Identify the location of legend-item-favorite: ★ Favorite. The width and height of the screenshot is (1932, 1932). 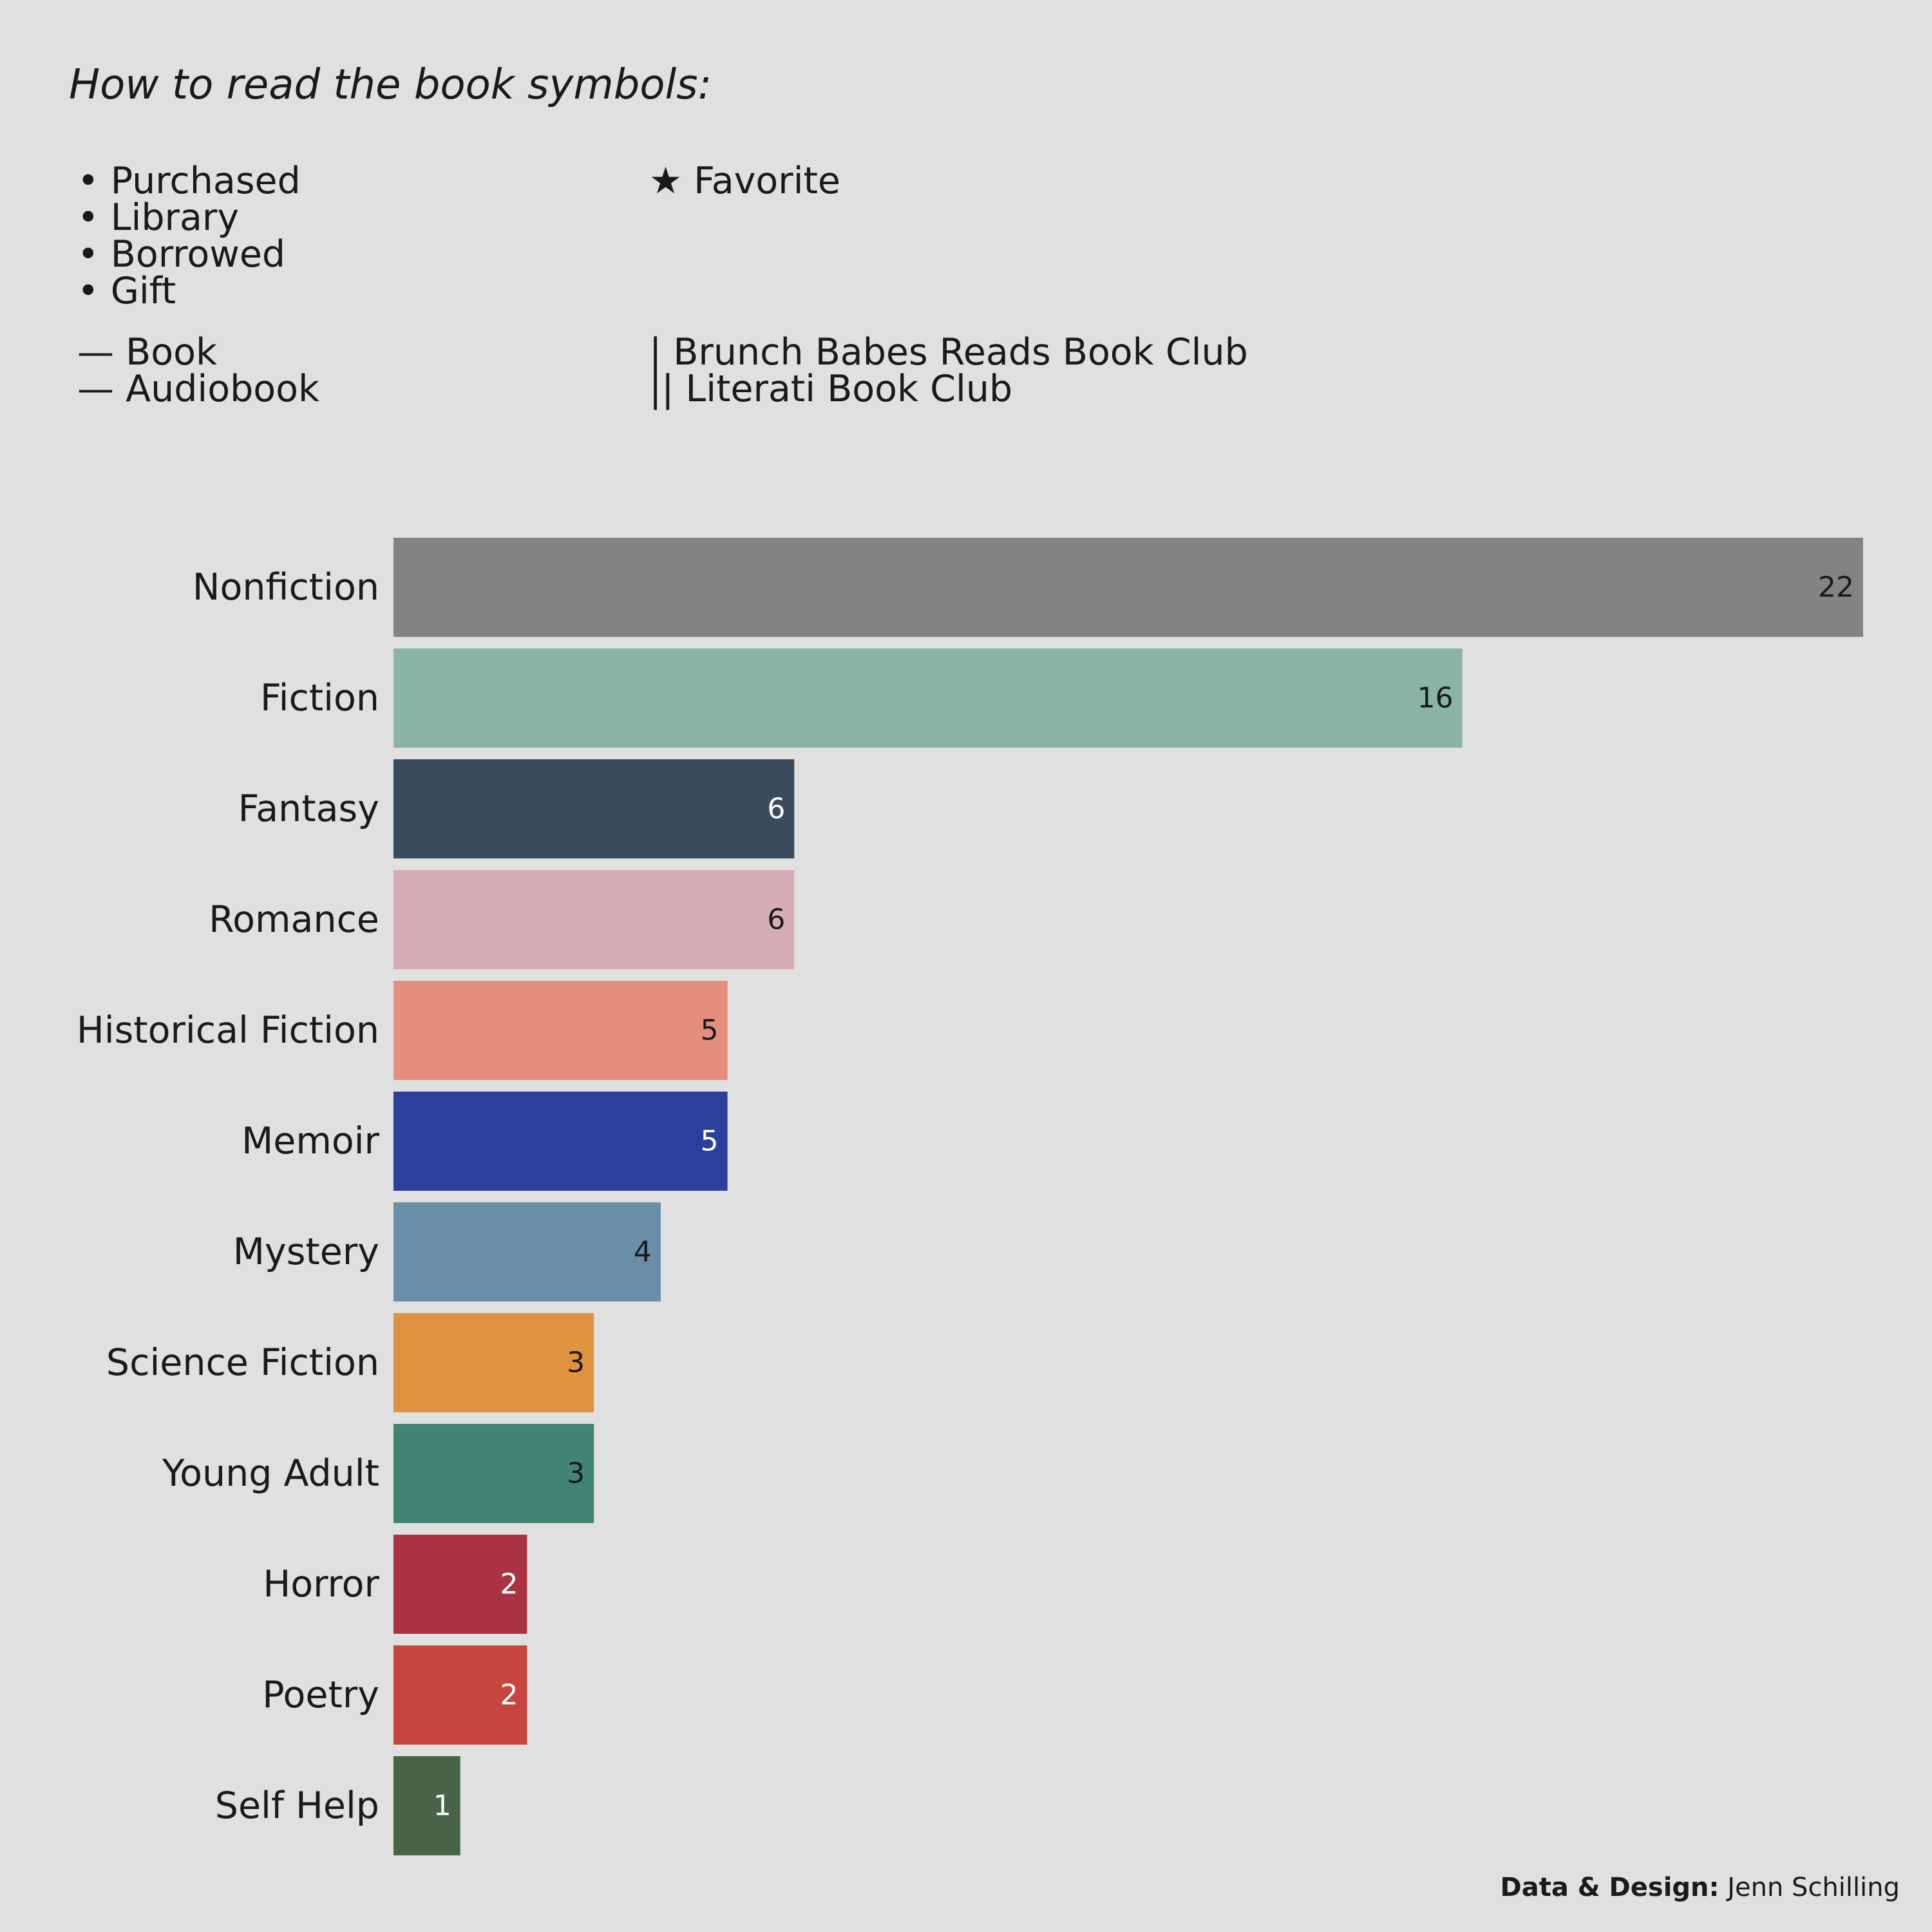
(745, 181).